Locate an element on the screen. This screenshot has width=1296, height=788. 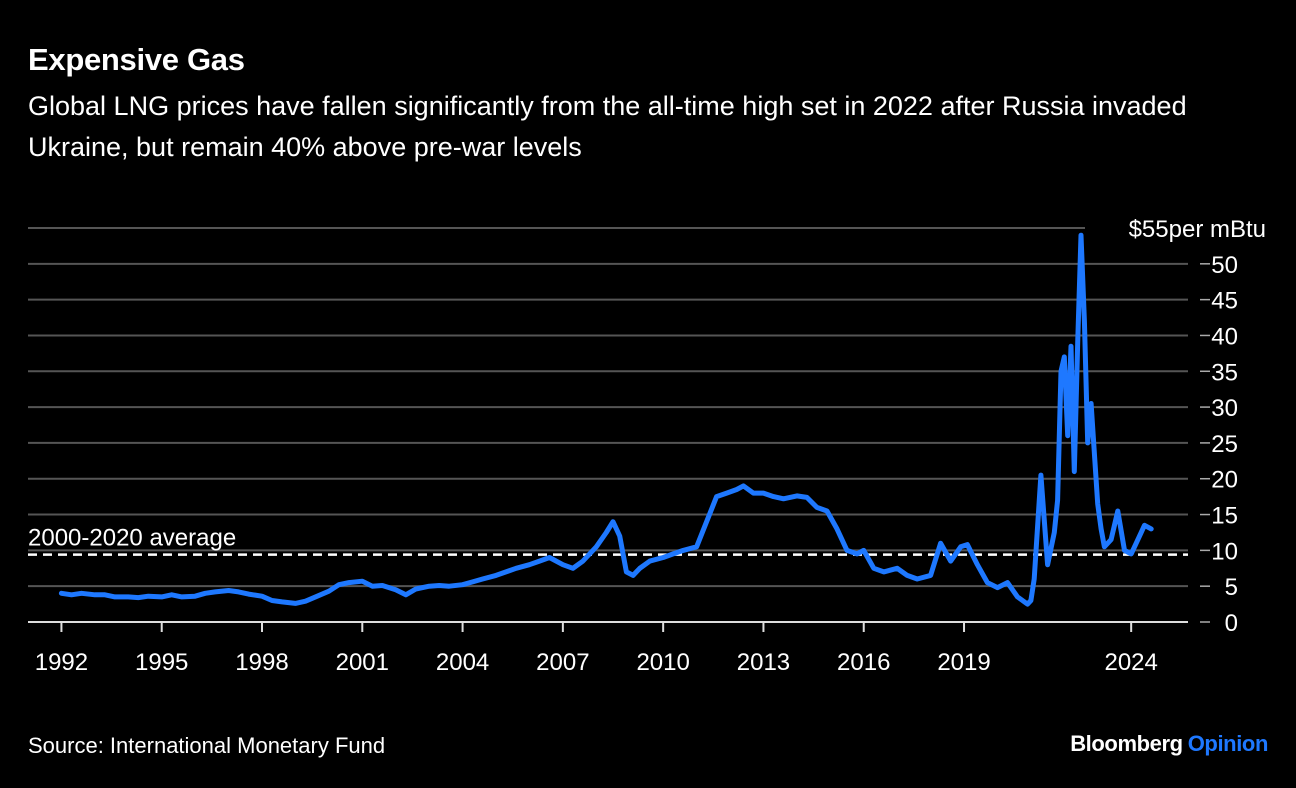
x-tick-label: 2019 is located at coordinates (963, 662).